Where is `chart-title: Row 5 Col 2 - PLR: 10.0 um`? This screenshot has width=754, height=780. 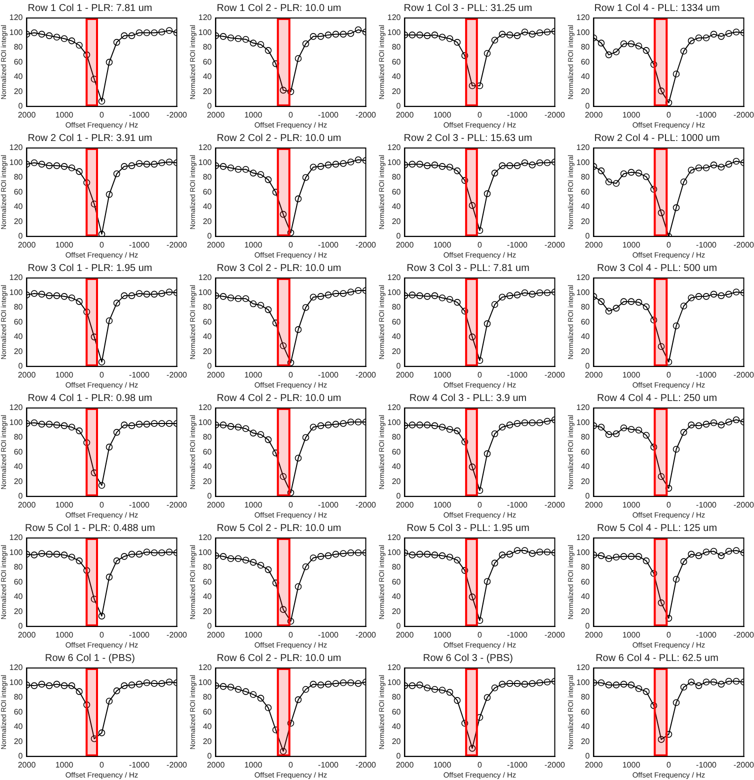 chart-title: Row 5 Col 2 - PLR: 10.0 um is located at coordinates (279, 528).